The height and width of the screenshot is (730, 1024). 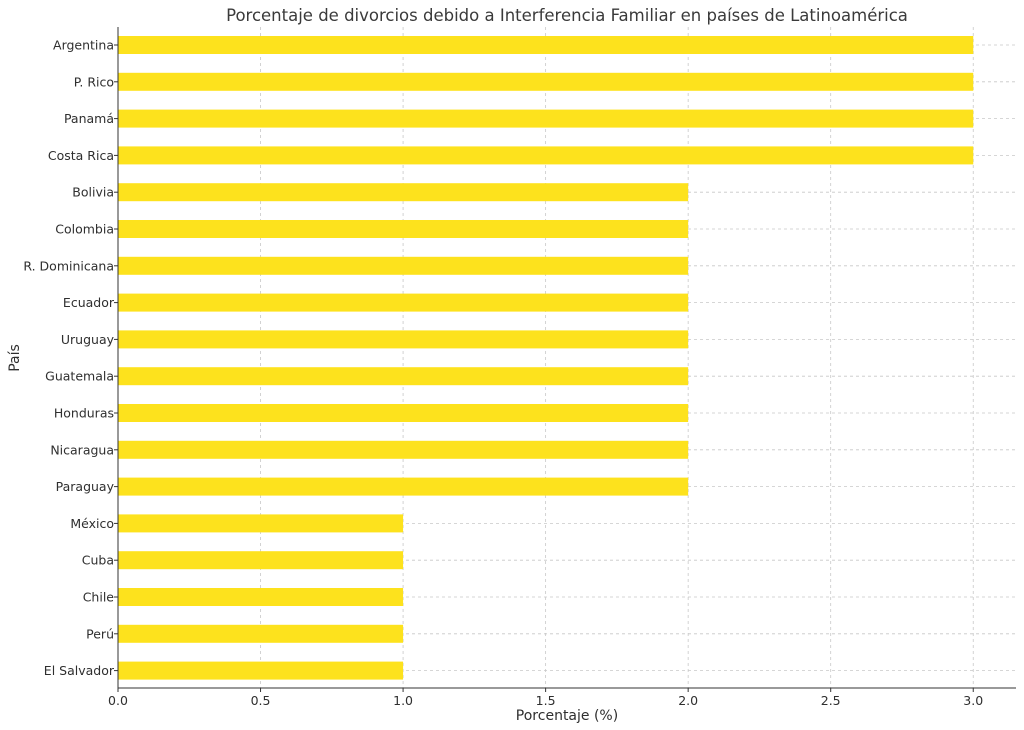 What do you see at coordinates (89, 302) in the screenshot?
I see `y-tick-label: Ecuador` at bounding box center [89, 302].